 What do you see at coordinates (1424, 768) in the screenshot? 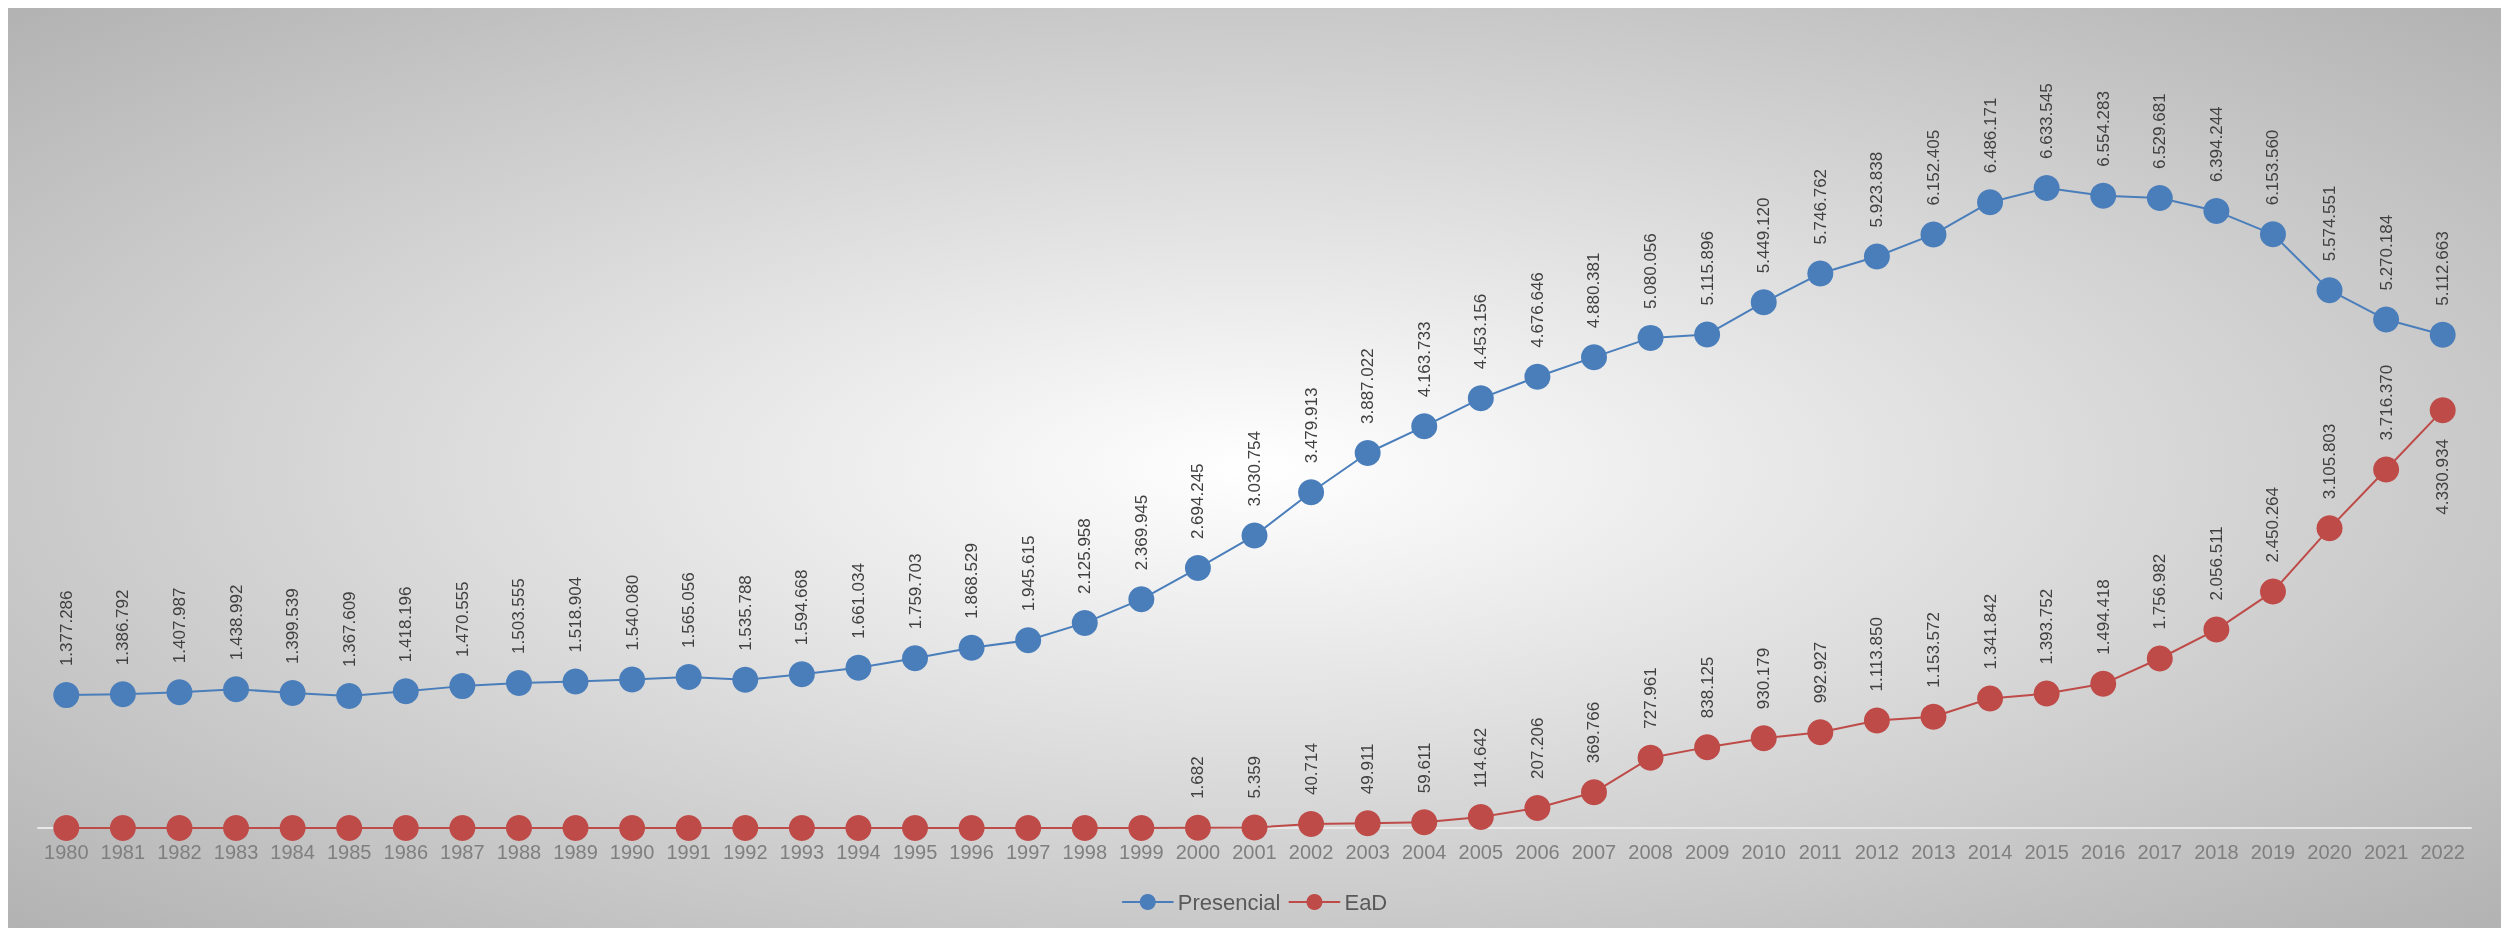
I see `data-label: 59.611` at bounding box center [1424, 768].